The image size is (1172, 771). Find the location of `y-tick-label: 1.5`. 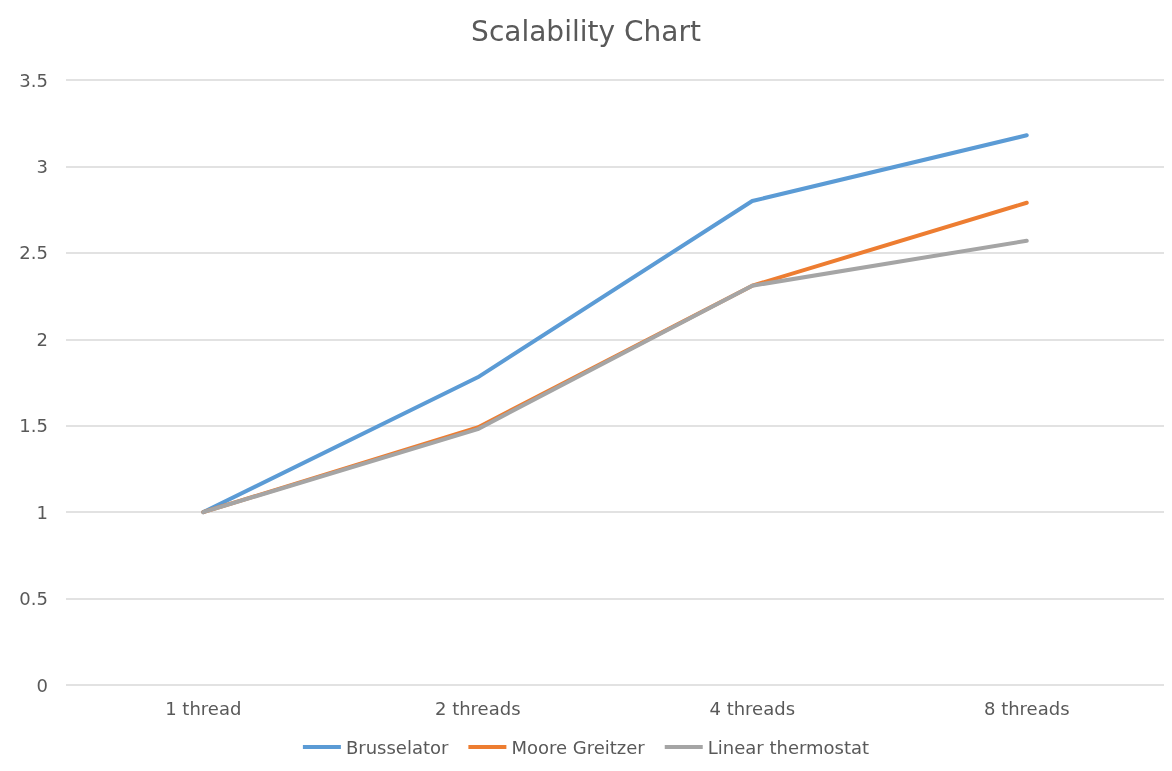

y-tick-label: 1.5 is located at coordinates (33, 426).